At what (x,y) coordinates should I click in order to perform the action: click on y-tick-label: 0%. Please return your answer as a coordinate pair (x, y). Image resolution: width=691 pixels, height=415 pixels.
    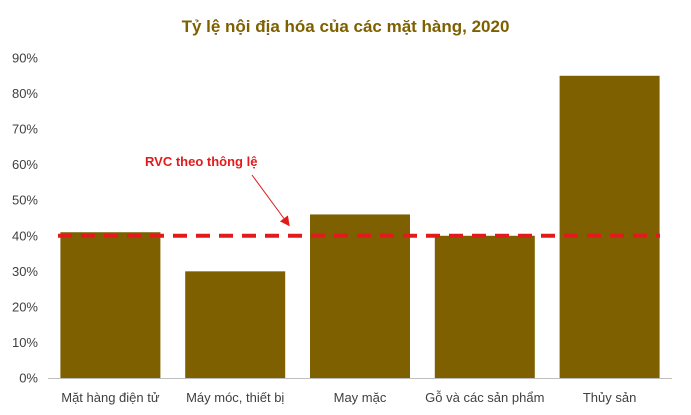
    Looking at the image, I should click on (28, 378).